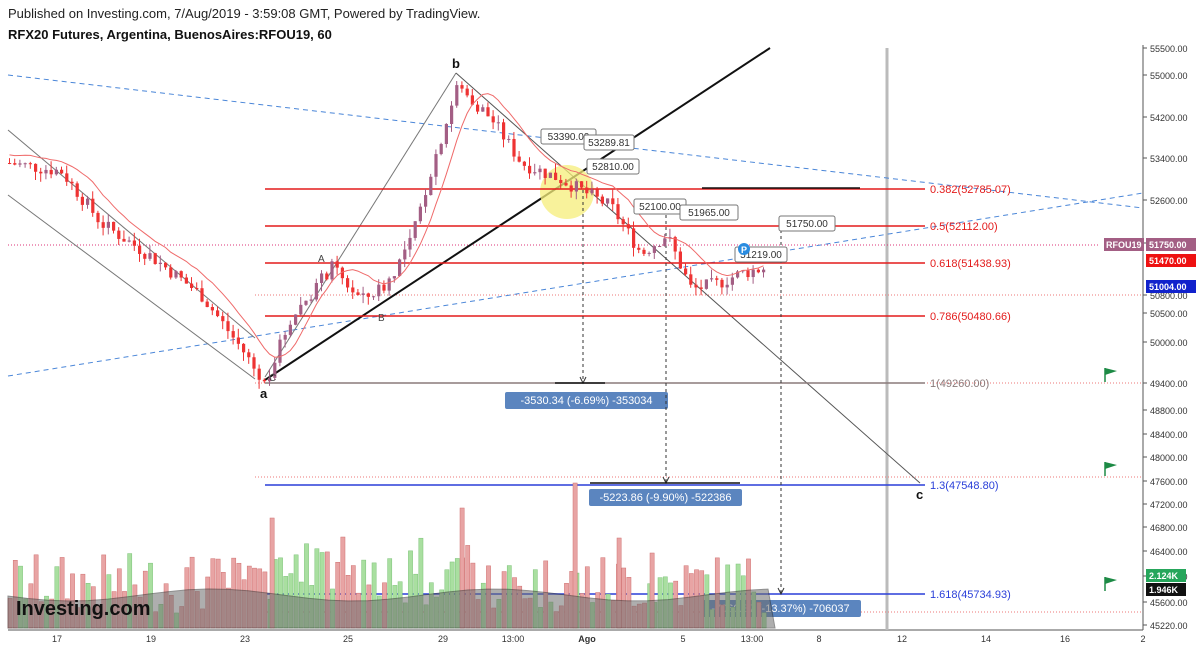 This screenshot has width=1200, height=649. Describe the element at coordinates (1169, 626) in the screenshot. I see `price-tick-label: 45220.00` at that location.